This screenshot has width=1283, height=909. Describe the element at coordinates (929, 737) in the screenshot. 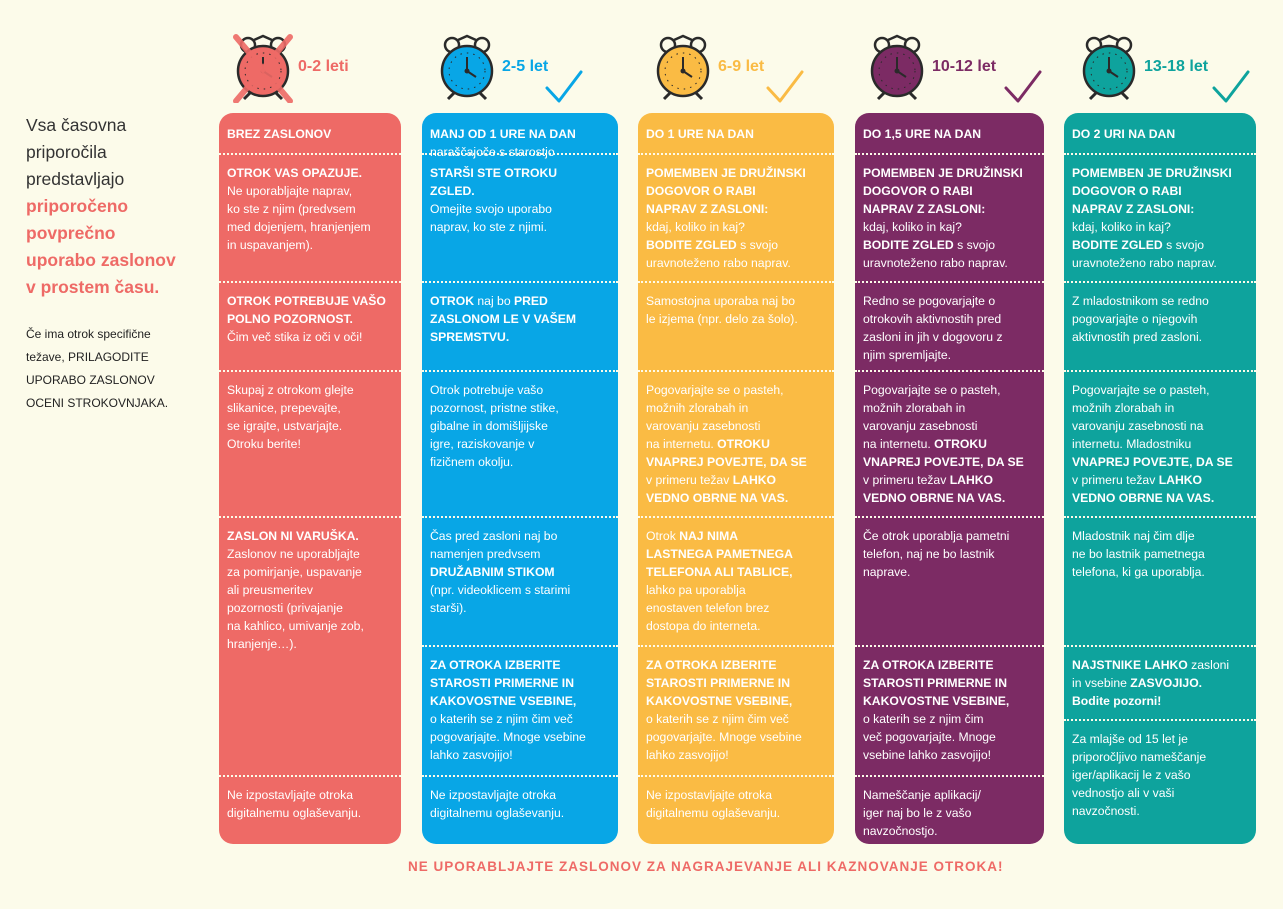

I see `cell-line: več pogovarjajte. Mnoge` at that location.